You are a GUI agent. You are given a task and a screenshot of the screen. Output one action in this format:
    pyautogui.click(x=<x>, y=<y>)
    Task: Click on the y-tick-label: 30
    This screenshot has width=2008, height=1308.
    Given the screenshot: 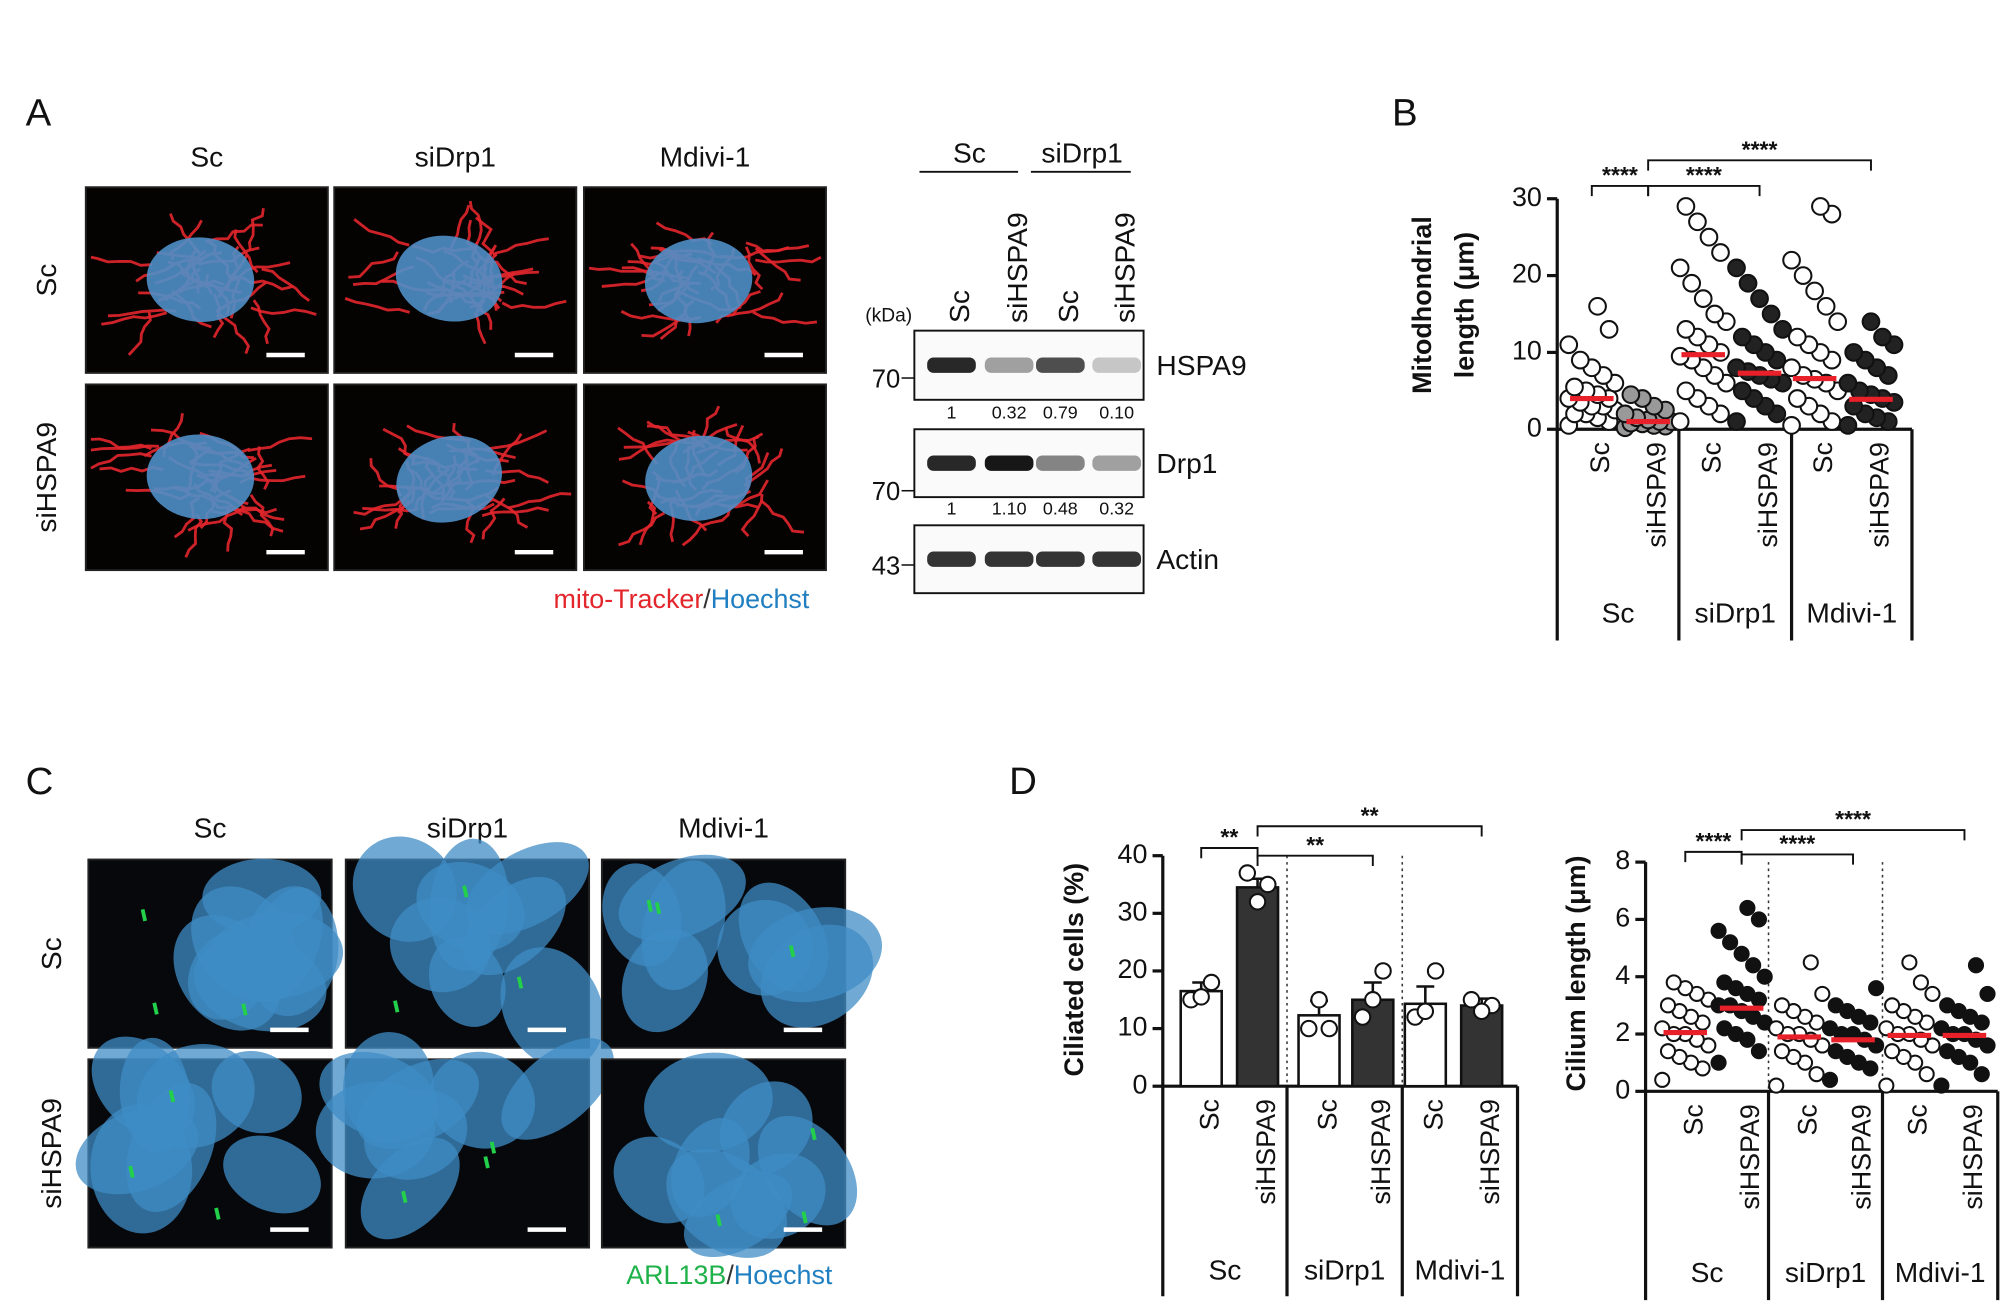 What is the action you would take?
    pyautogui.click(x=1527, y=197)
    